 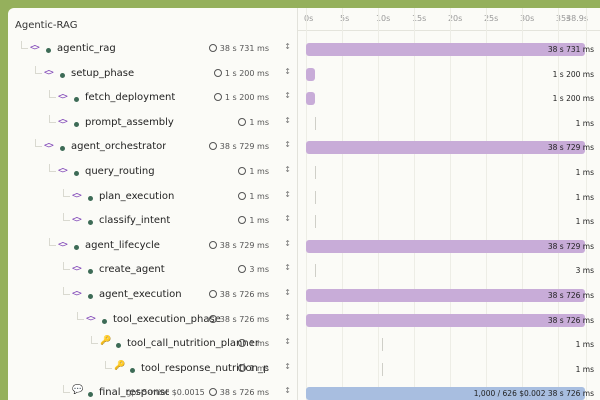 What do you see at coordinates (119, 147) in the screenshot?
I see `span-name: agent_orchestrator` at bounding box center [119, 147].